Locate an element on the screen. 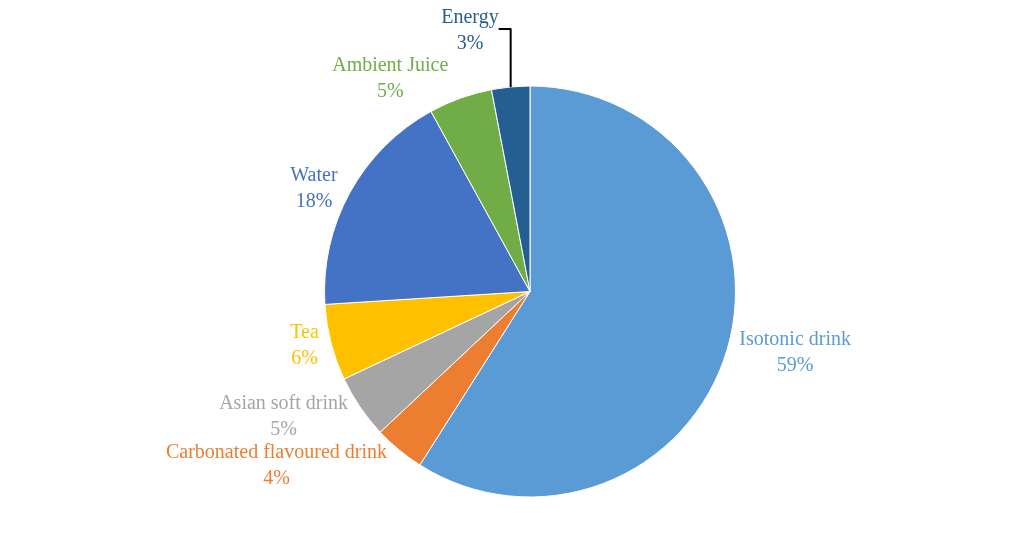 This screenshot has width=1017, height=537. data-label: 59% is located at coordinates (795, 363).